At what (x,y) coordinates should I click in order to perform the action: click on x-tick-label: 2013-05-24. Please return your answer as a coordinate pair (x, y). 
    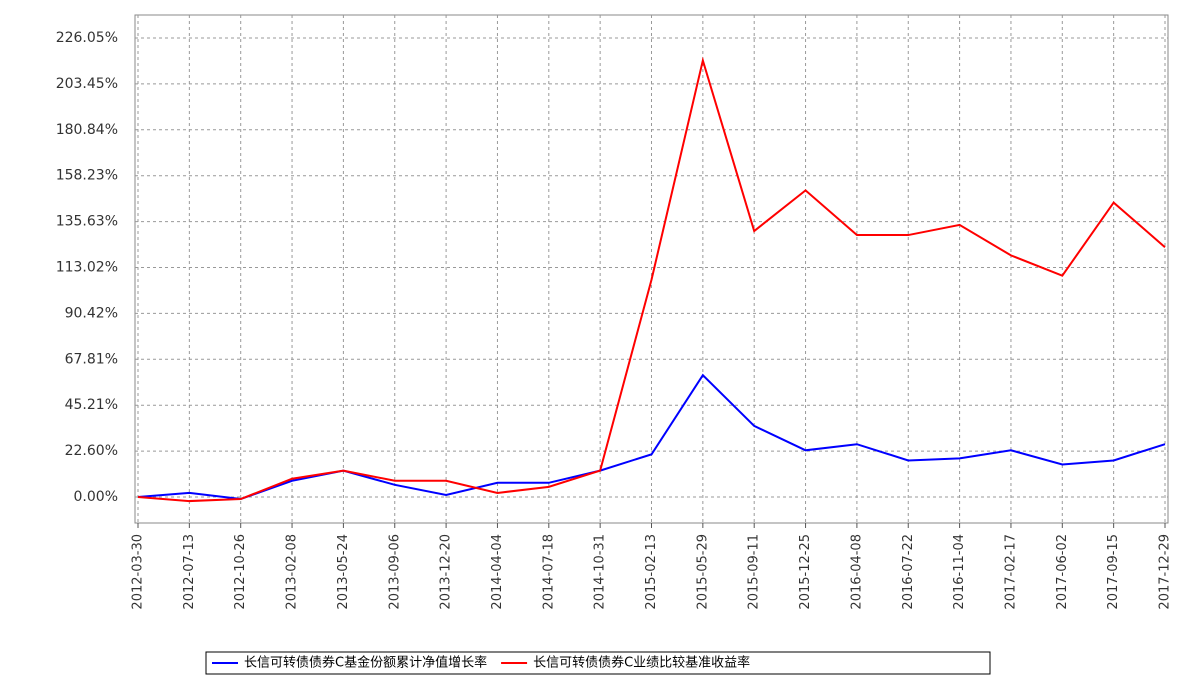
    Looking at the image, I should click on (343, 572).